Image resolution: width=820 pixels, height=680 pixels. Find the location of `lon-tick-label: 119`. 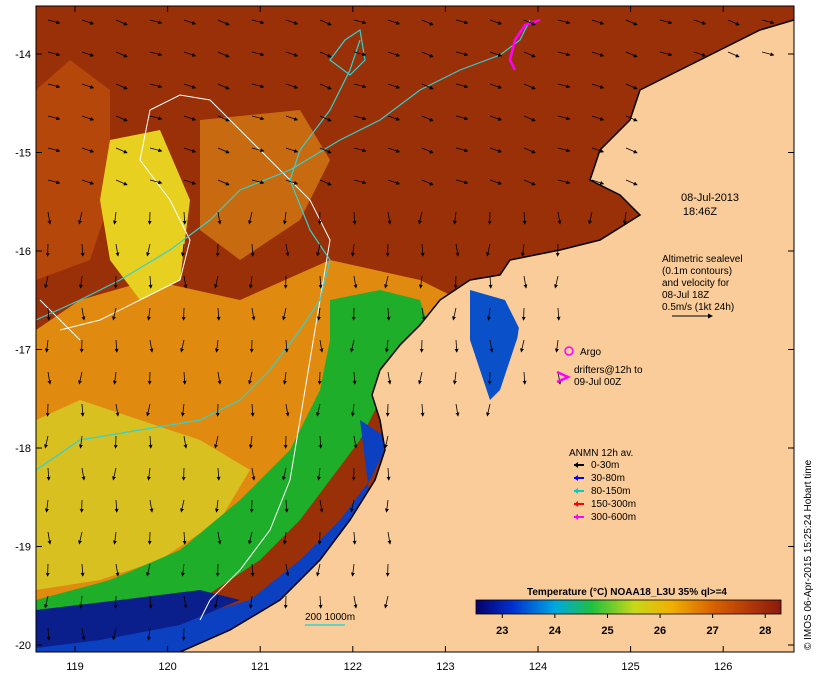

lon-tick-label: 119 is located at coordinates (75, 667).